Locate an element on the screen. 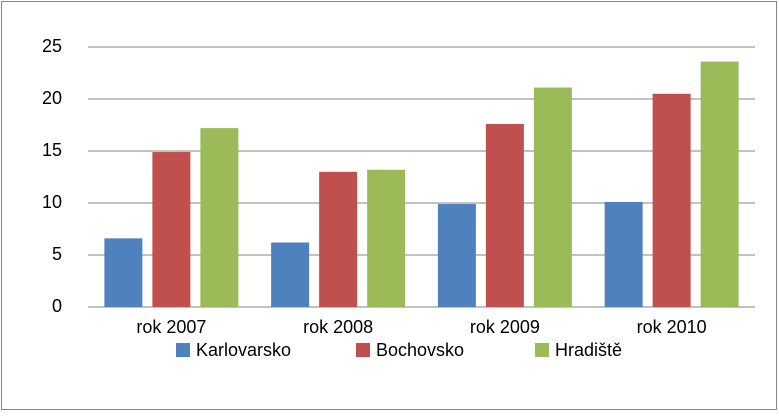  y-tick-label: 5 is located at coordinates (57, 254).